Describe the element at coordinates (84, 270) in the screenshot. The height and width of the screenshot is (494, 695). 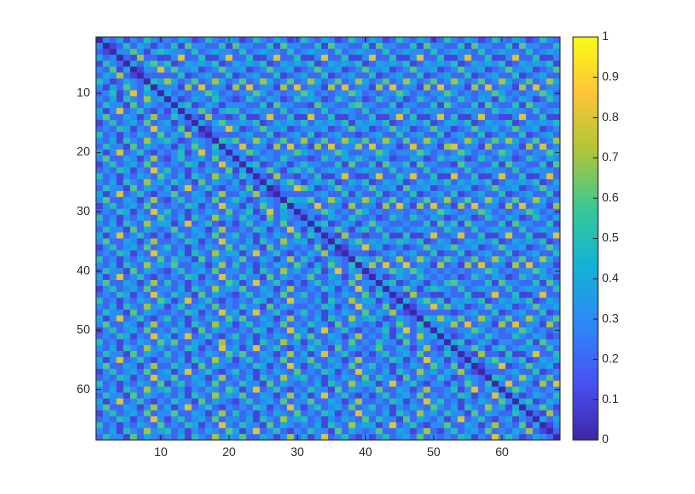
I see `y-tick-label: 40` at that location.